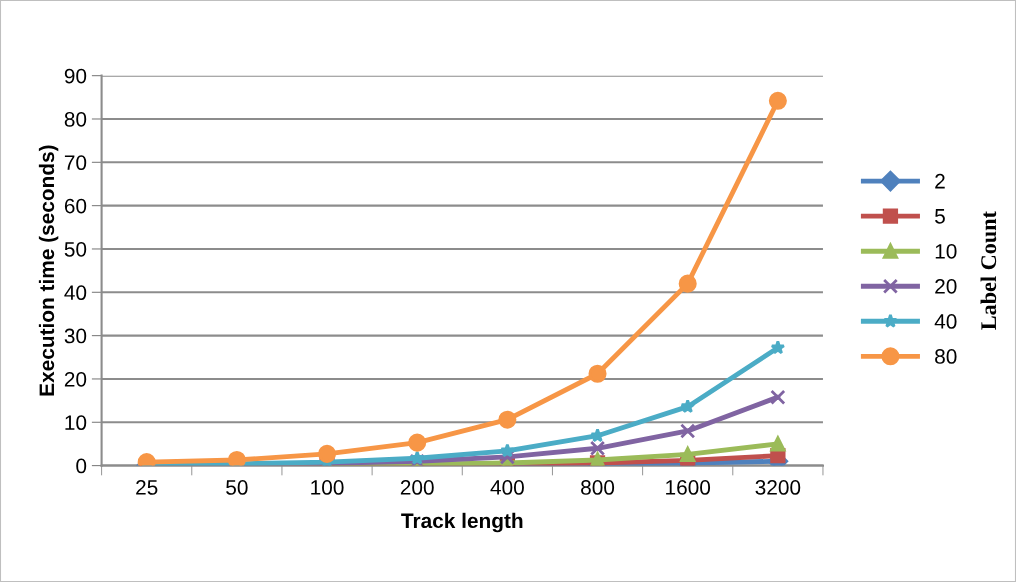 The image size is (1016, 582). I want to click on y-tick-label: 20, so click(75, 379).